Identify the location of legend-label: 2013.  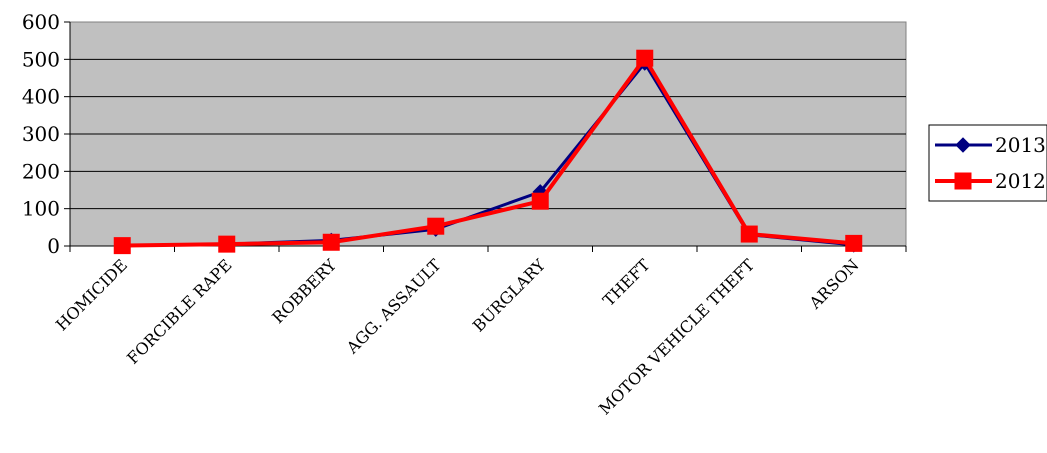
(1020, 145).